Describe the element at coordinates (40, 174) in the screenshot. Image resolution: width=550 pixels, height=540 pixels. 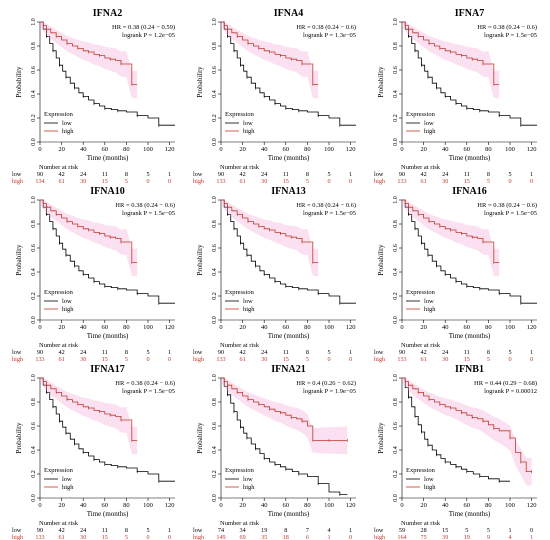
I see `risk-count-low: 90` at that location.